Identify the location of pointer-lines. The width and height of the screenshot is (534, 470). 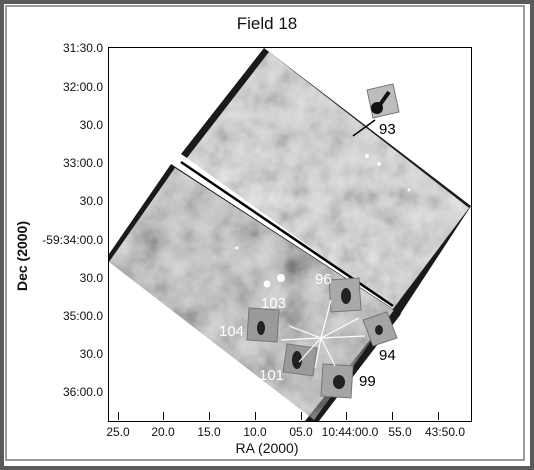
(323, 334).